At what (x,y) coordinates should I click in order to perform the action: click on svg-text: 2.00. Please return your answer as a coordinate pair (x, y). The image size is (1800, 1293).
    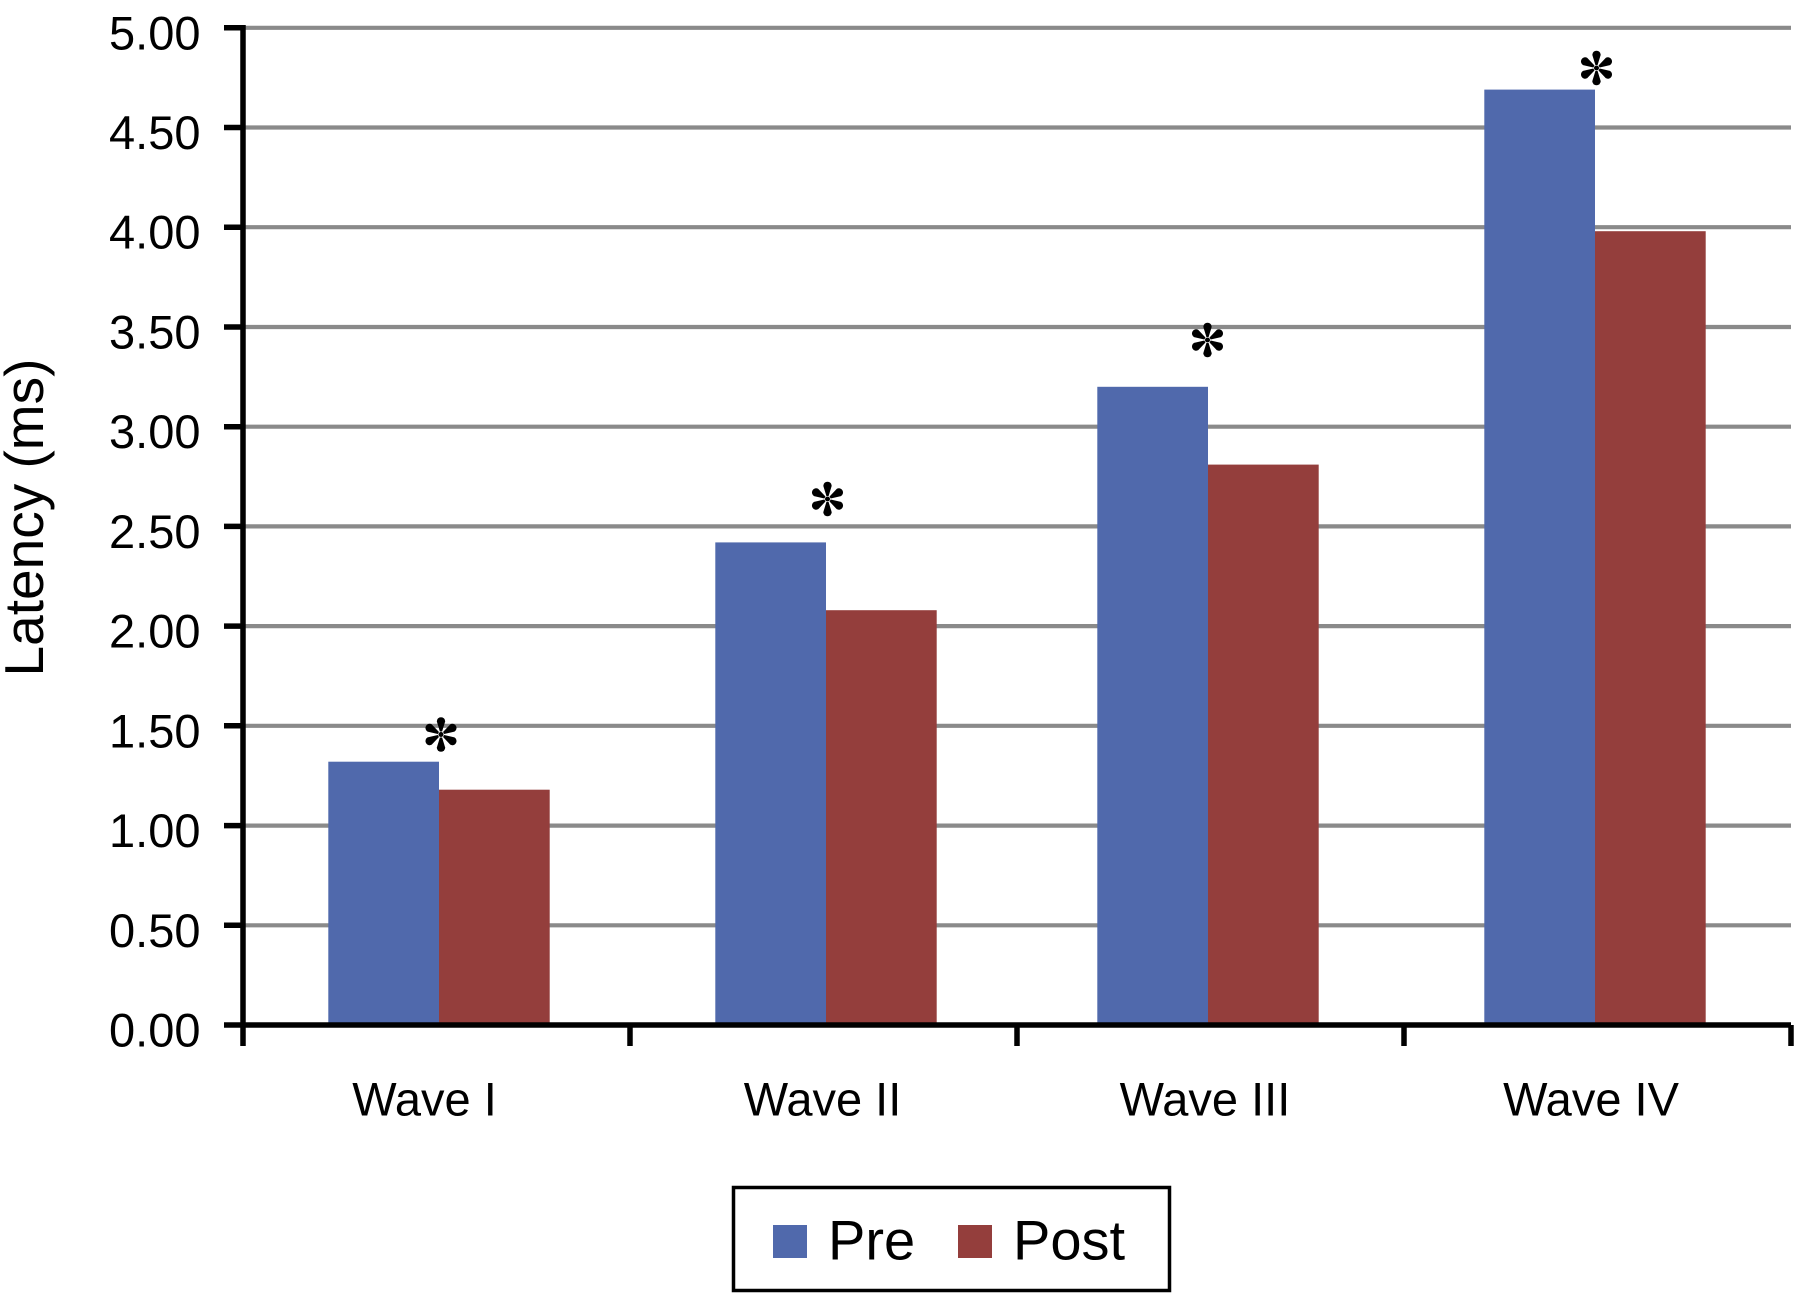
    Looking at the image, I should click on (154, 631).